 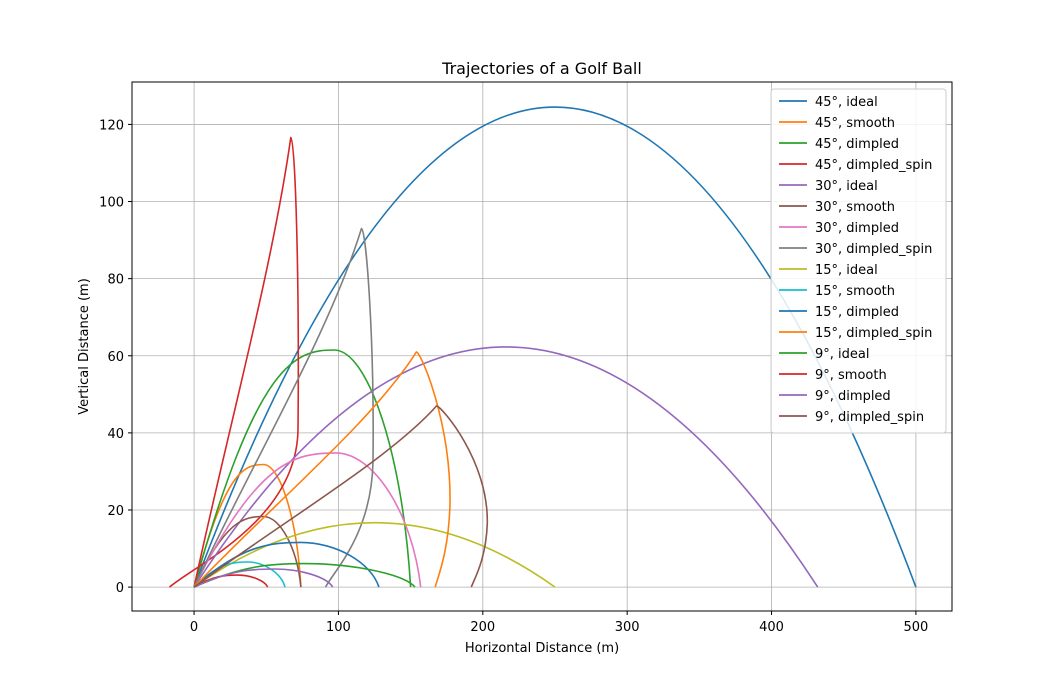 What do you see at coordinates (771, 627) in the screenshot?
I see `x-tick-label: 400` at bounding box center [771, 627].